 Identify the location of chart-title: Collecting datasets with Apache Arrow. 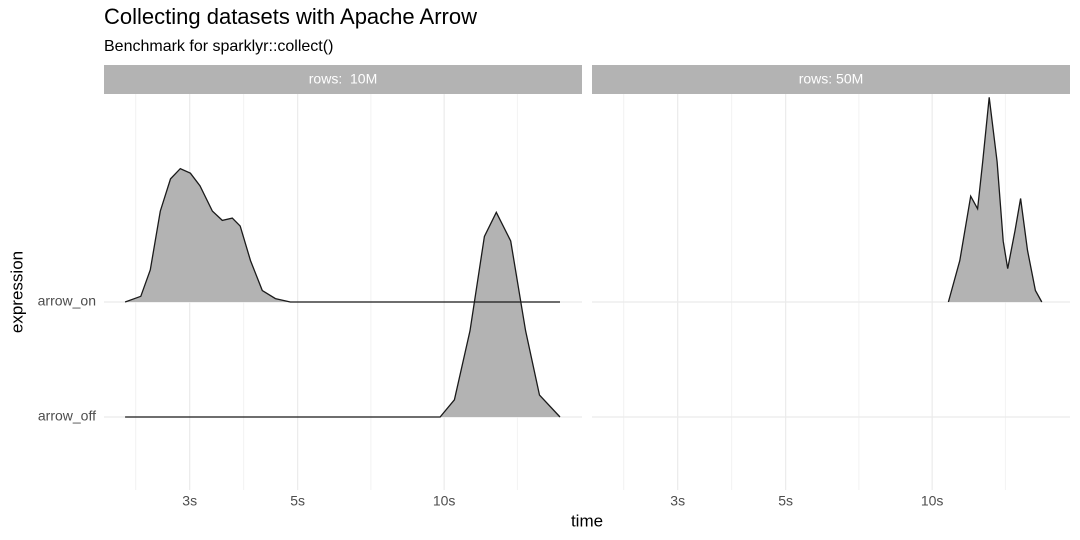
(290, 16).